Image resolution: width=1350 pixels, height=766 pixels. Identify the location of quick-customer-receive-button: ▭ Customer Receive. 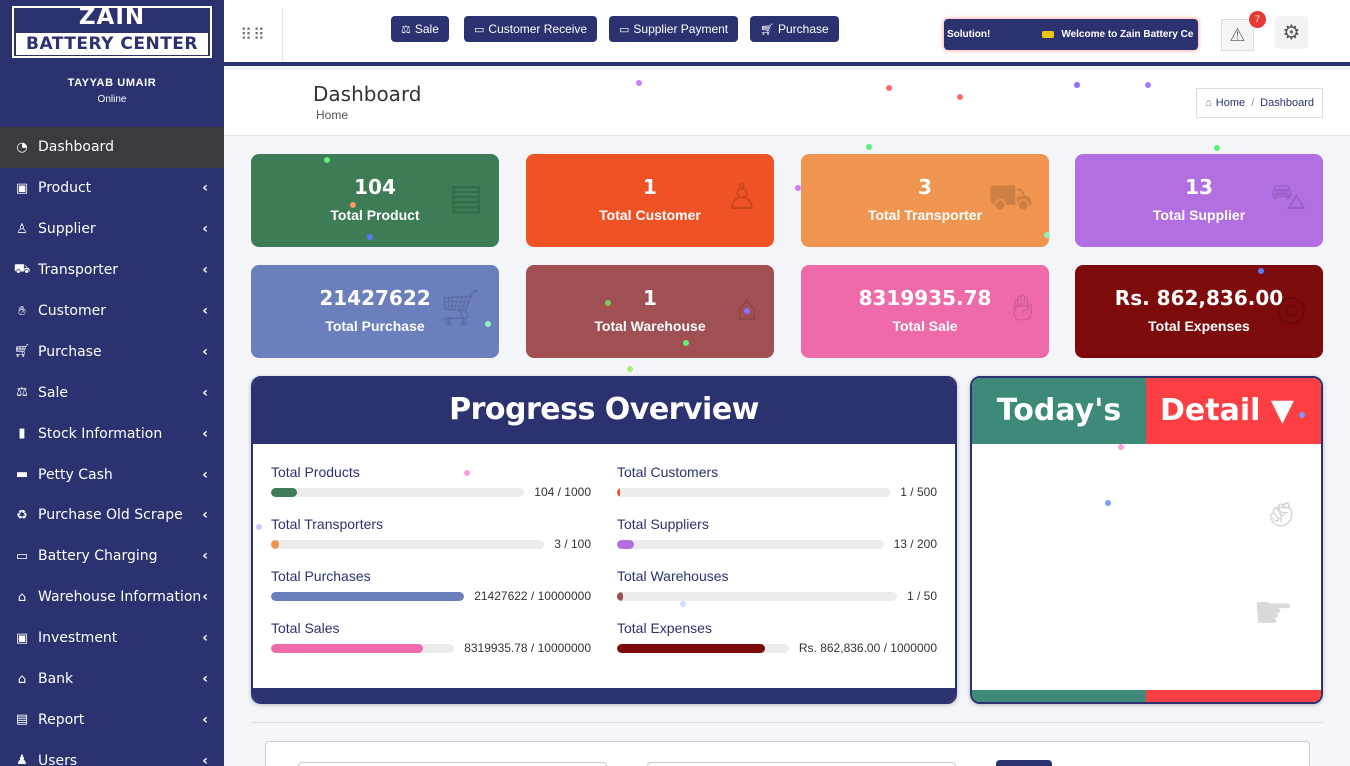
(531, 29).